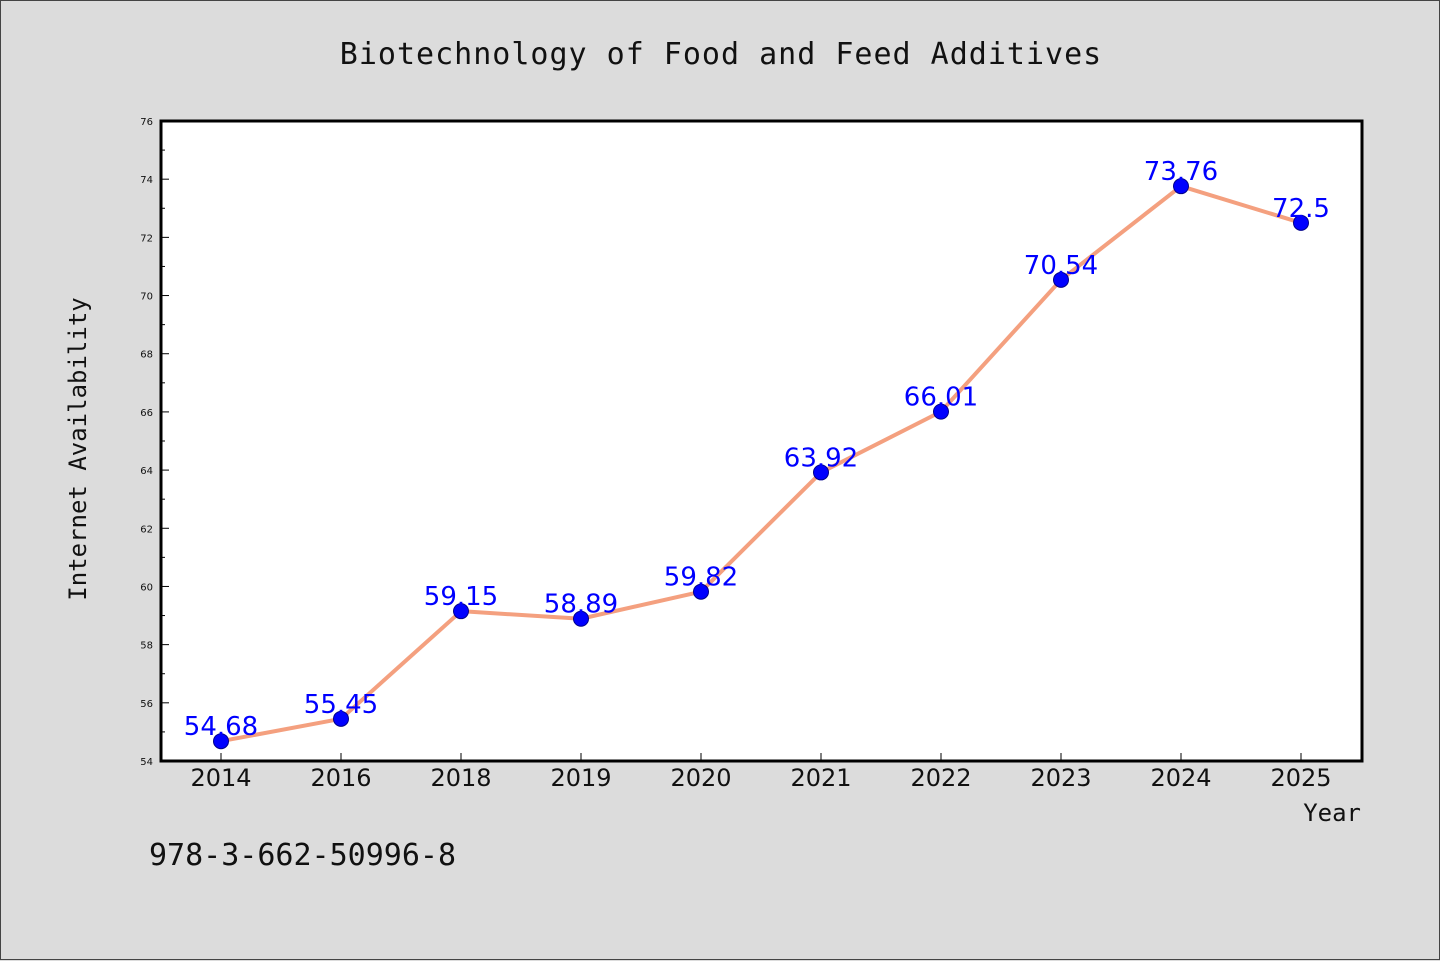 The height and width of the screenshot is (961, 1440). Describe the element at coordinates (580, 778) in the screenshot. I see `x-tick-label: 2019` at that location.